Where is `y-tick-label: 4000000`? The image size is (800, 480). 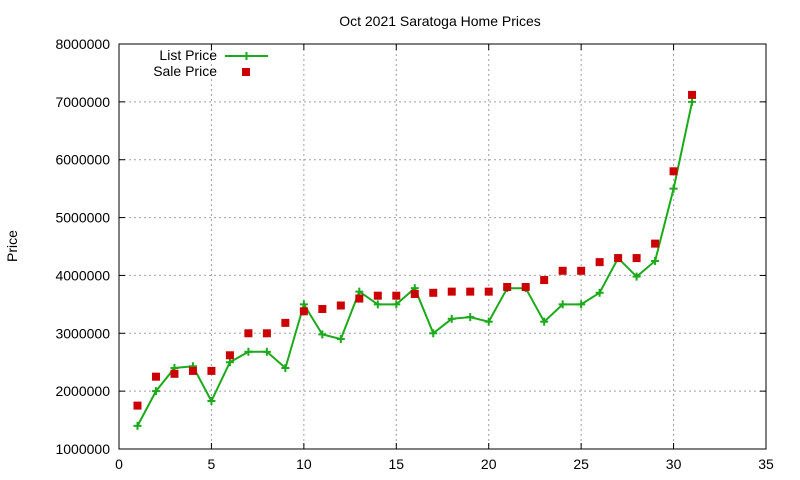 y-tick-label: 4000000 is located at coordinates (82, 275).